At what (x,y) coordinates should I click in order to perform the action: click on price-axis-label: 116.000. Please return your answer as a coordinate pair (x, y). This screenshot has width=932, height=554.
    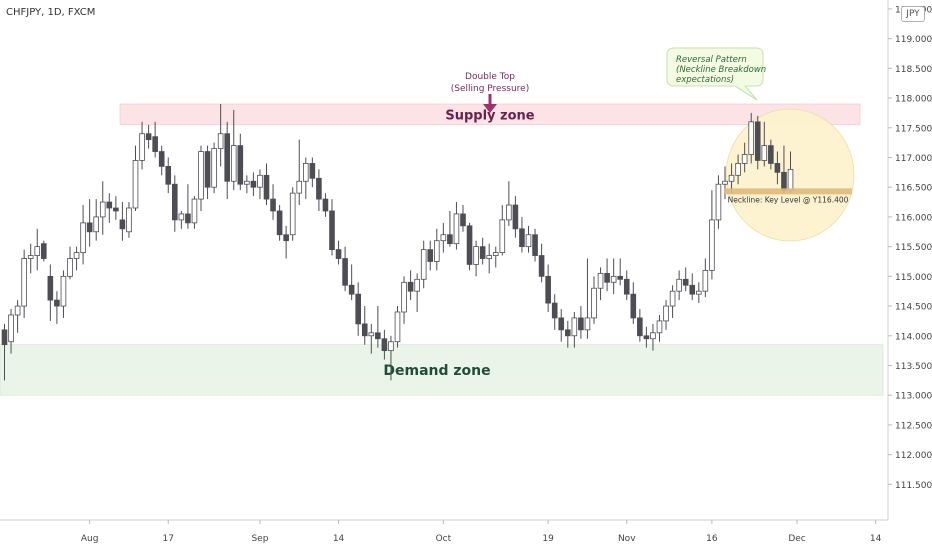
    Looking at the image, I should click on (913, 218).